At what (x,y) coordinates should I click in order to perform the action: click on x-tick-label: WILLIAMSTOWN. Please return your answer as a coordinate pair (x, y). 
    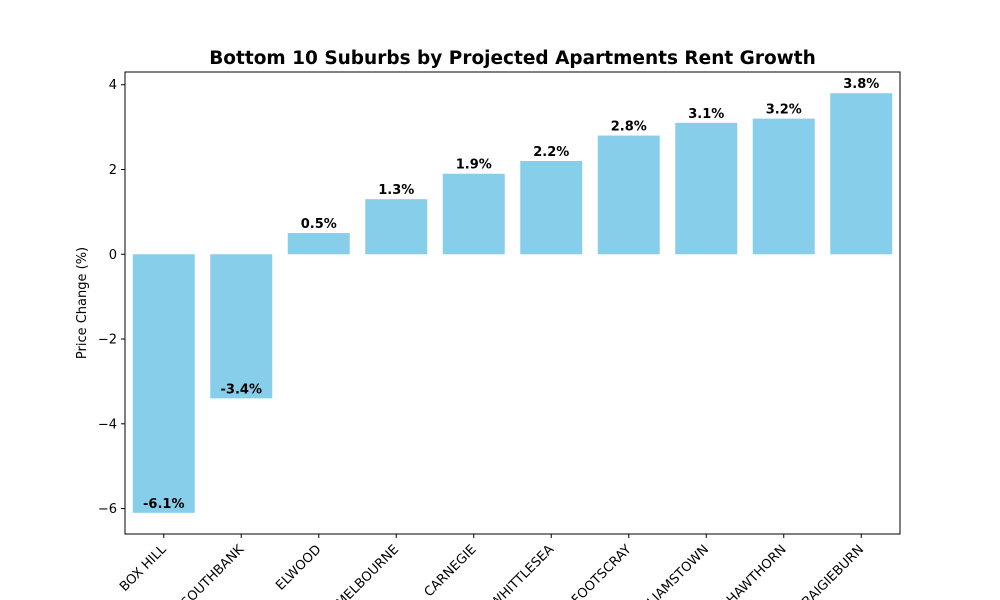
    Looking at the image, I should click on (670, 571).